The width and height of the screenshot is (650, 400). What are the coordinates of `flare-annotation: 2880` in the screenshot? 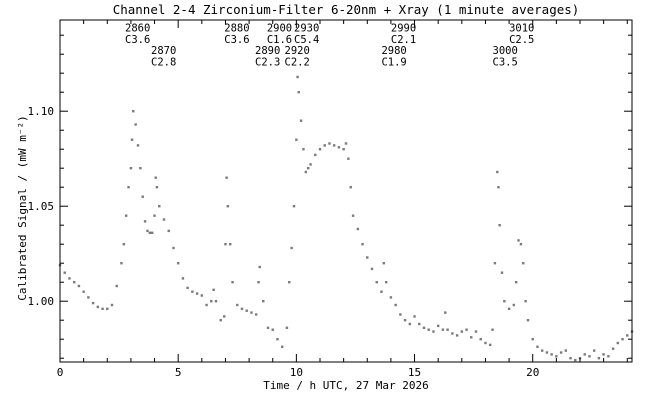 It's located at (236, 28).